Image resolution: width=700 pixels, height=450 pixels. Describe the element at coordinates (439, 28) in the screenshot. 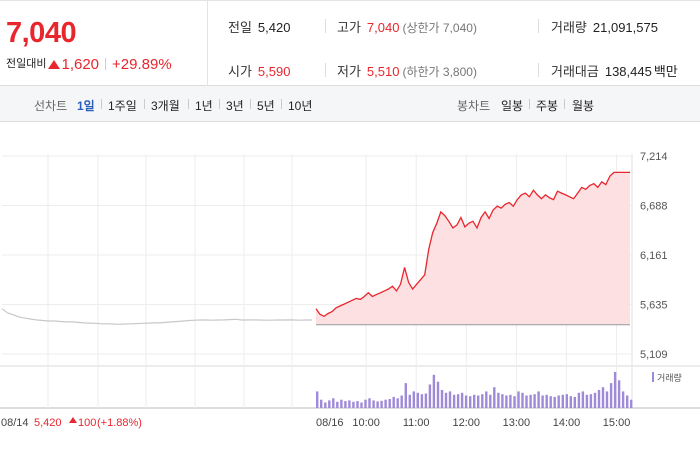

I see `stat-sub: (상한가 7,040)` at that location.